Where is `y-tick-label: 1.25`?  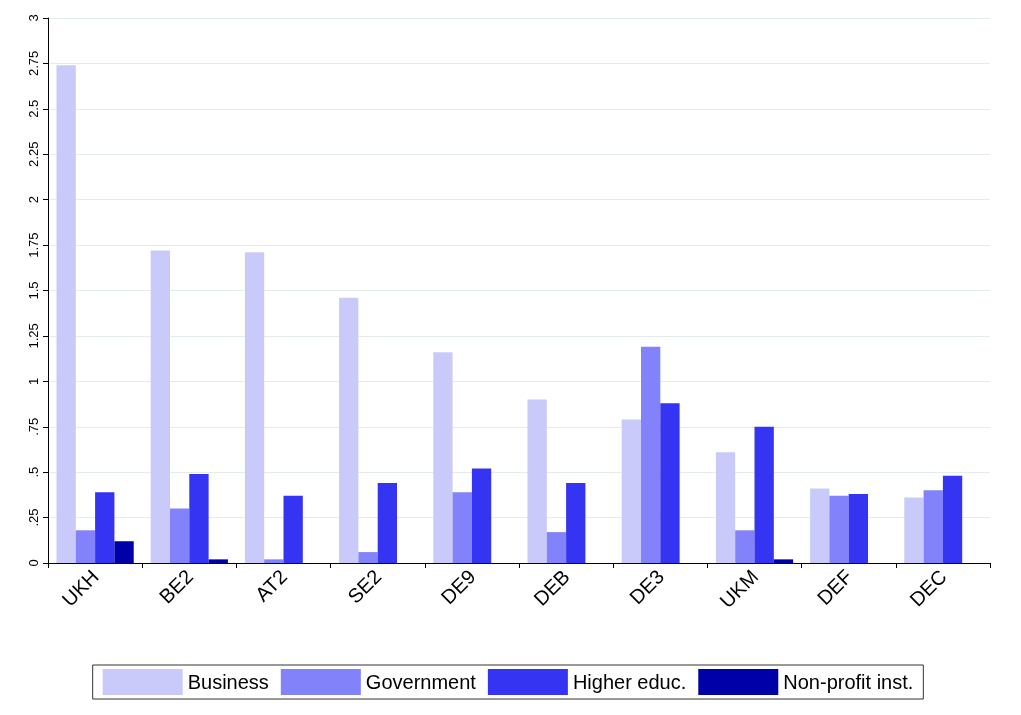 y-tick-label: 1.25 is located at coordinates (33, 336).